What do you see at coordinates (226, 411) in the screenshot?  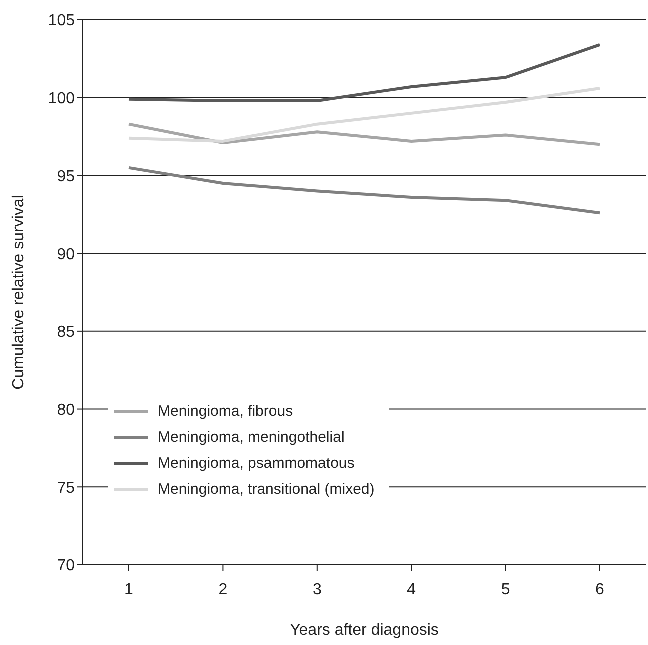 I see `legend-label: Meningioma, fibrous` at bounding box center [226, 411].